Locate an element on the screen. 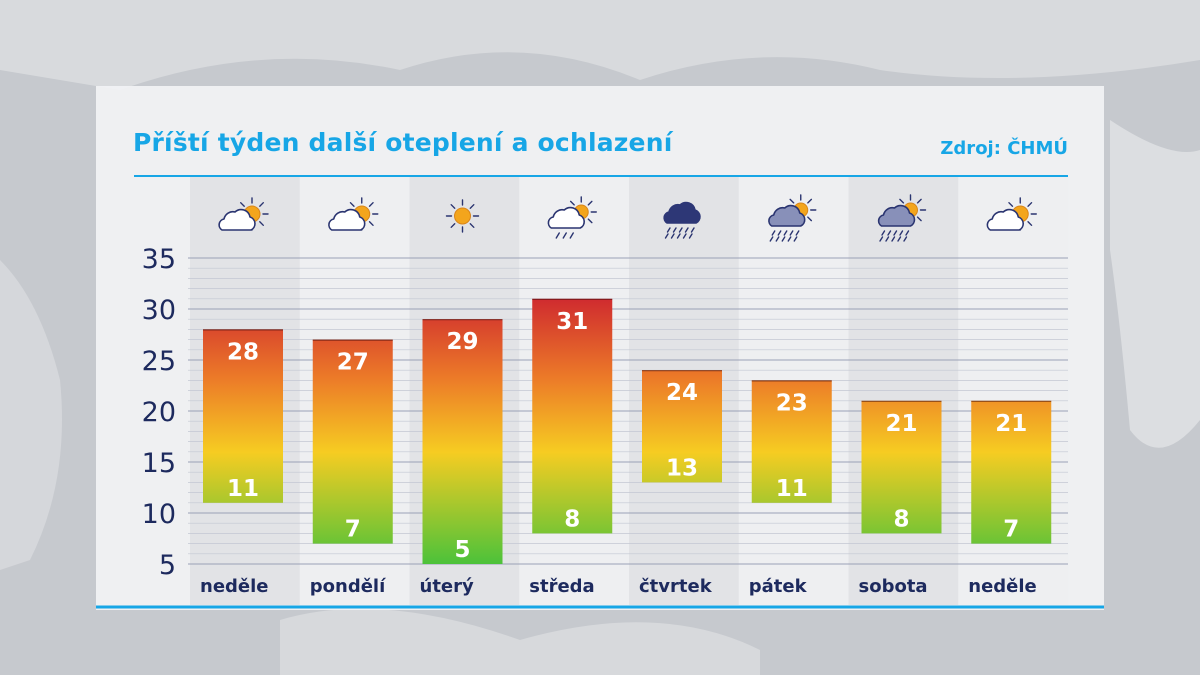 Image resolution: width=1200 pixels, height=675 pixels. day-label: sobota is located at coordinates (893, 586).